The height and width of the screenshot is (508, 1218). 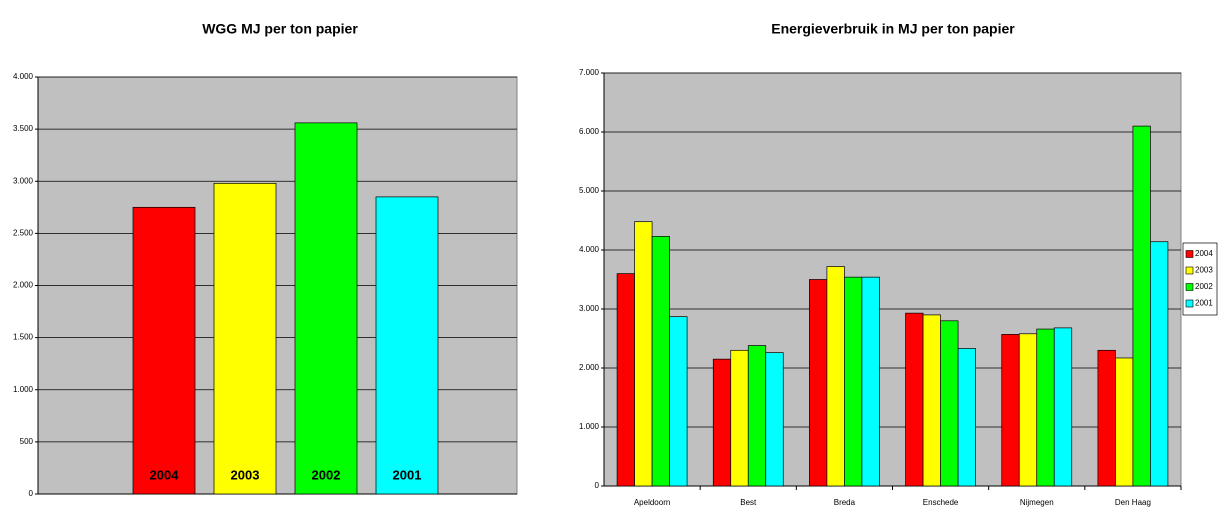 I want to click on legend-label: 2001, so click(x=1204, y=303).